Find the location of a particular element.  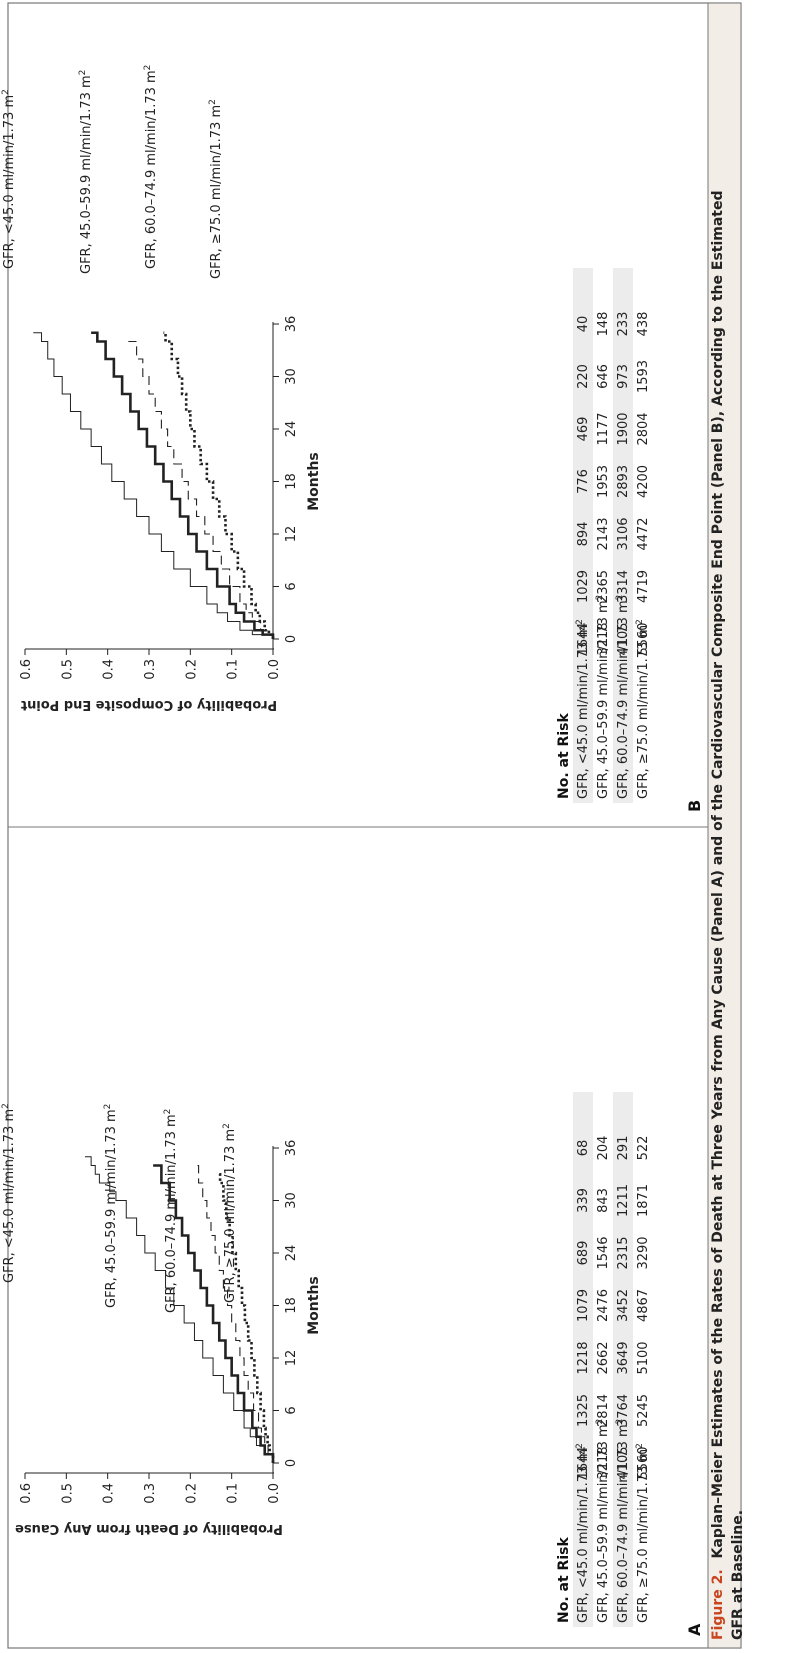

risk-cell: 1177 is located at coordinates (603, 428).